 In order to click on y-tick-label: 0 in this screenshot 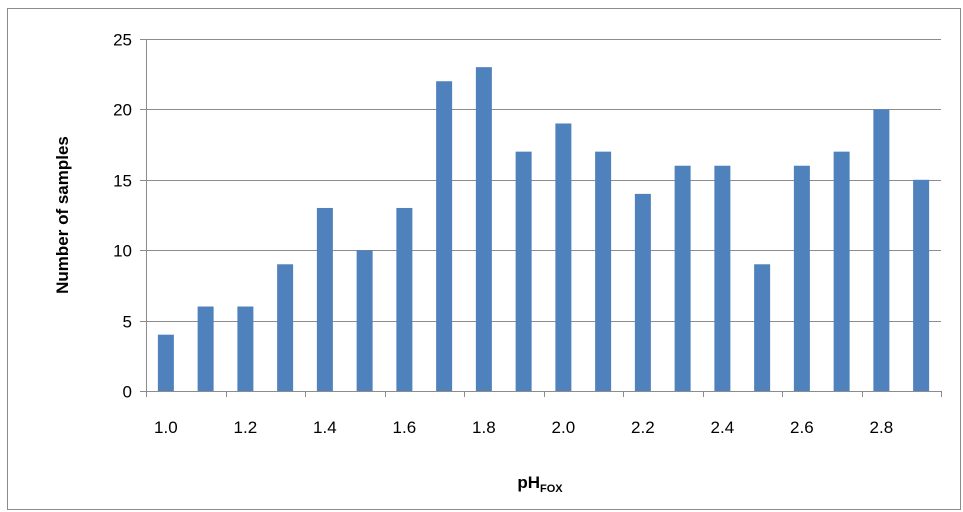, I will do `click(127, 392)`.